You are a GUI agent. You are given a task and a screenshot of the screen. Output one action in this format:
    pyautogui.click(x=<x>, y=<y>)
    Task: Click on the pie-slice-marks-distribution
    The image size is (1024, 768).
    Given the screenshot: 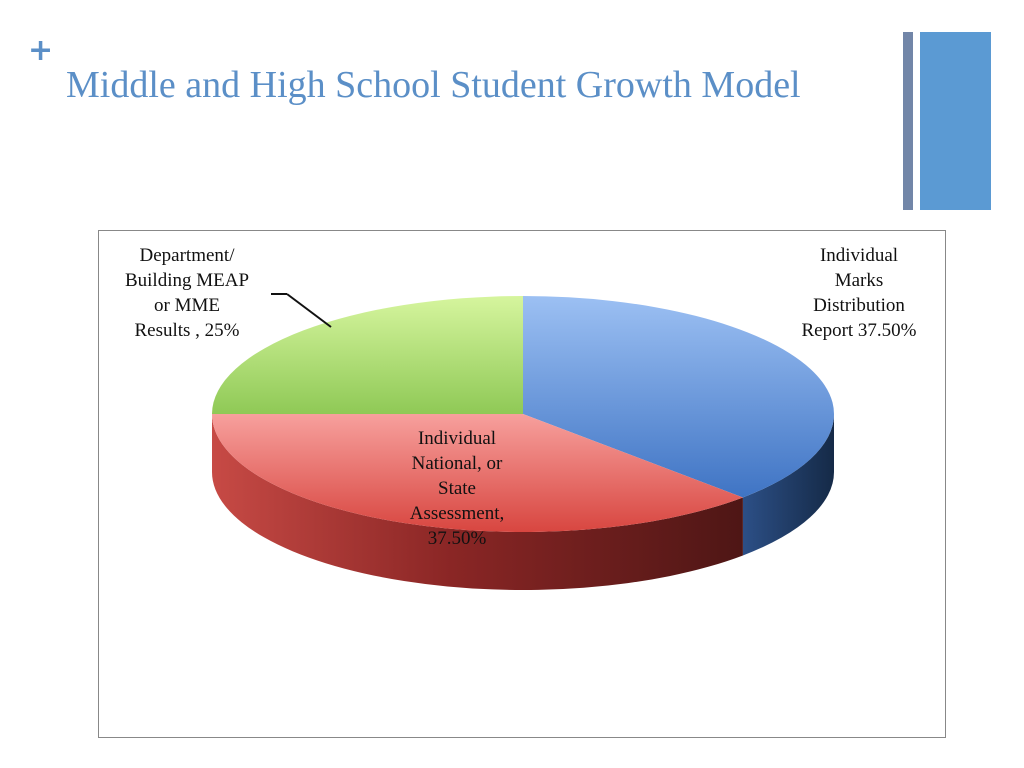 What is the action you would take?
    pyautogui.click(x=678, y=397)
    